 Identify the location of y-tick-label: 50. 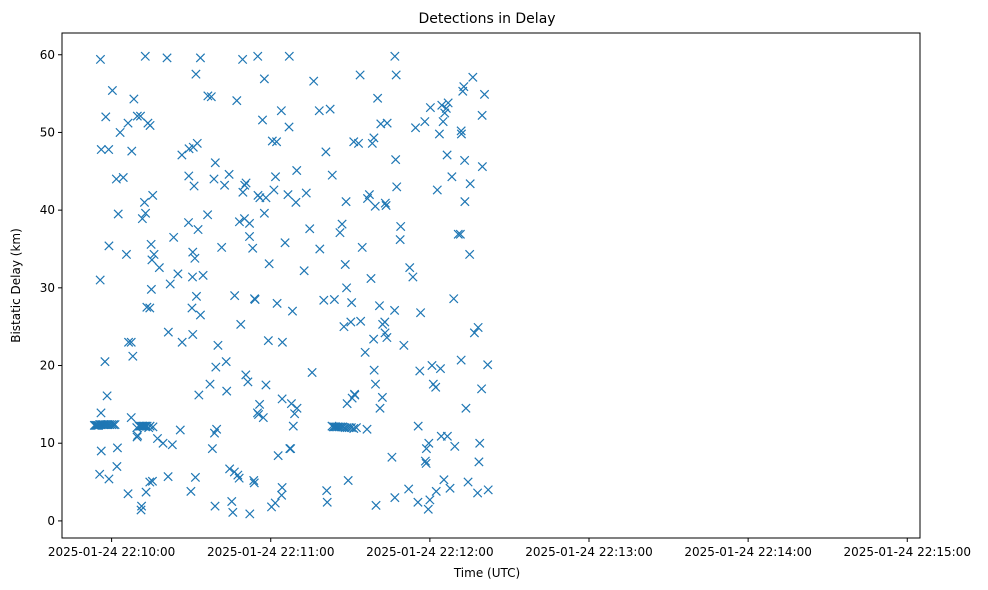
(47, 132).